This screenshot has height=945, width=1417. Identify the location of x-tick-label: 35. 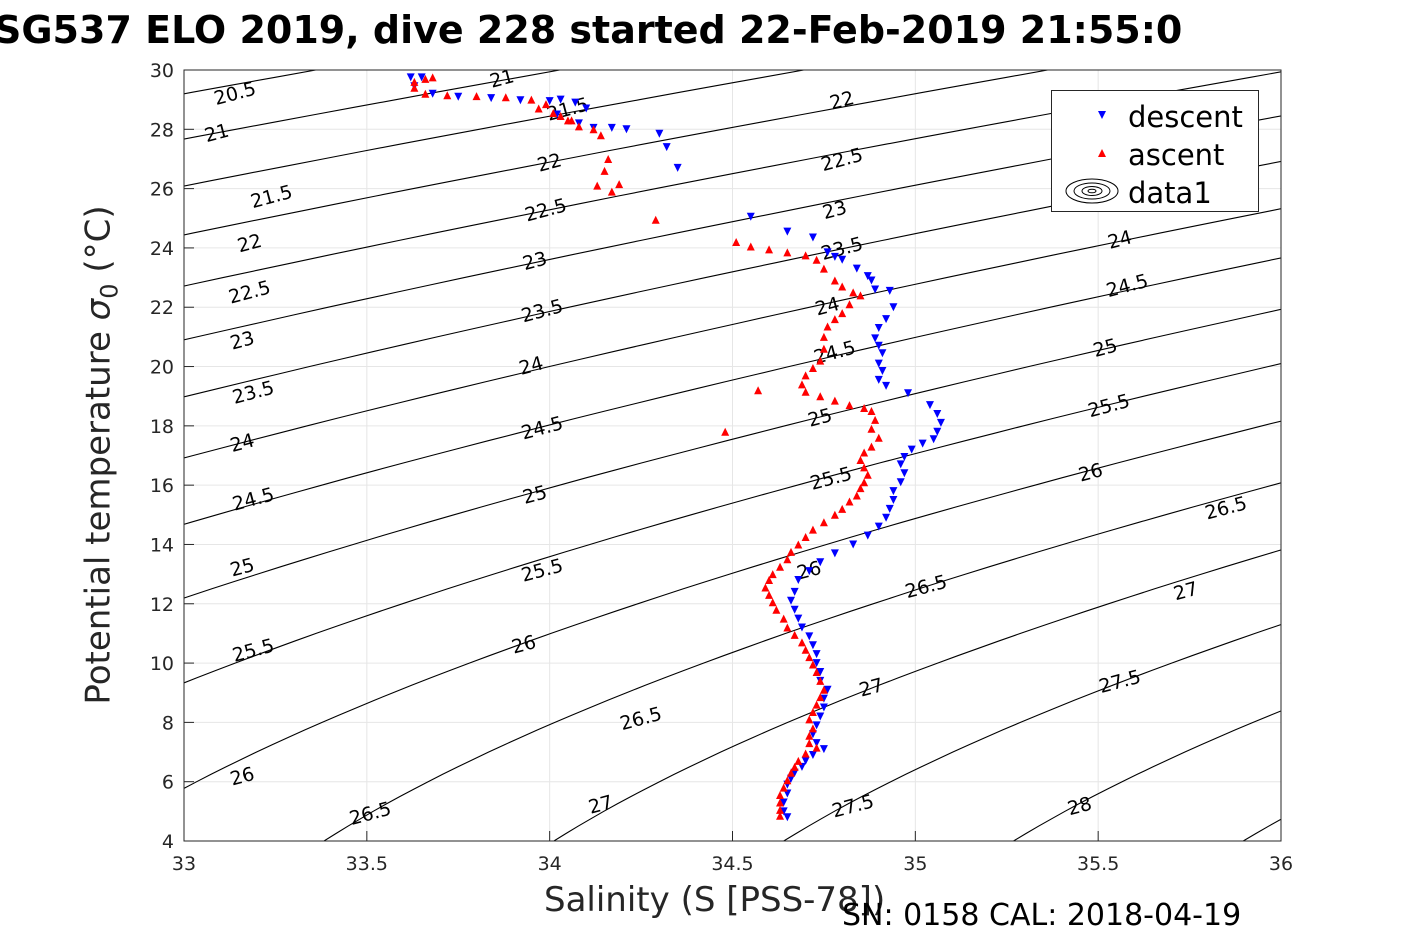
(915, 864).